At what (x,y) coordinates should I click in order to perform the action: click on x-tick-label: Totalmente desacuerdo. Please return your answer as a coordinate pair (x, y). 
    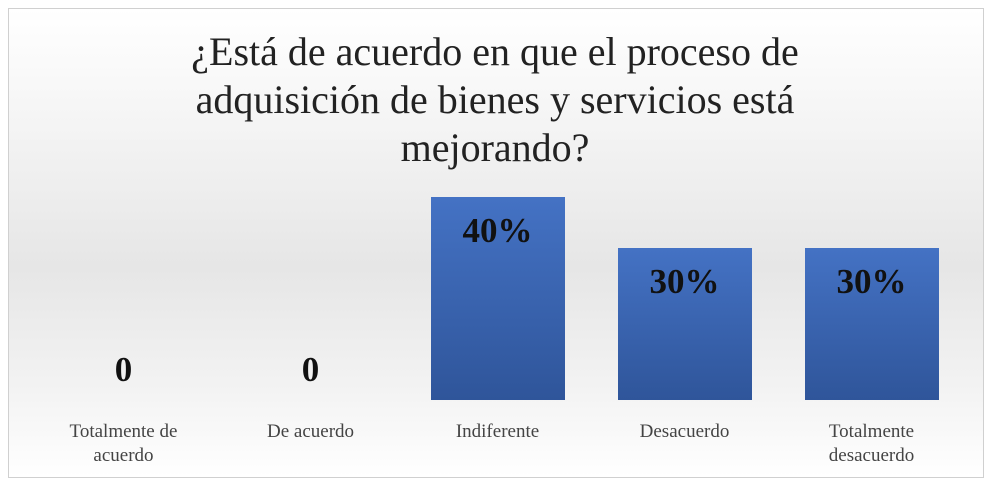
    Looking at the image, I should click on (871, 443).